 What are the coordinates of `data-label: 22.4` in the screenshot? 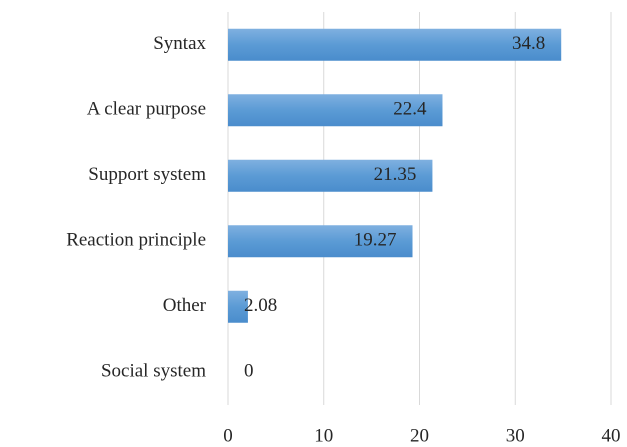 It's located at (410, 109).